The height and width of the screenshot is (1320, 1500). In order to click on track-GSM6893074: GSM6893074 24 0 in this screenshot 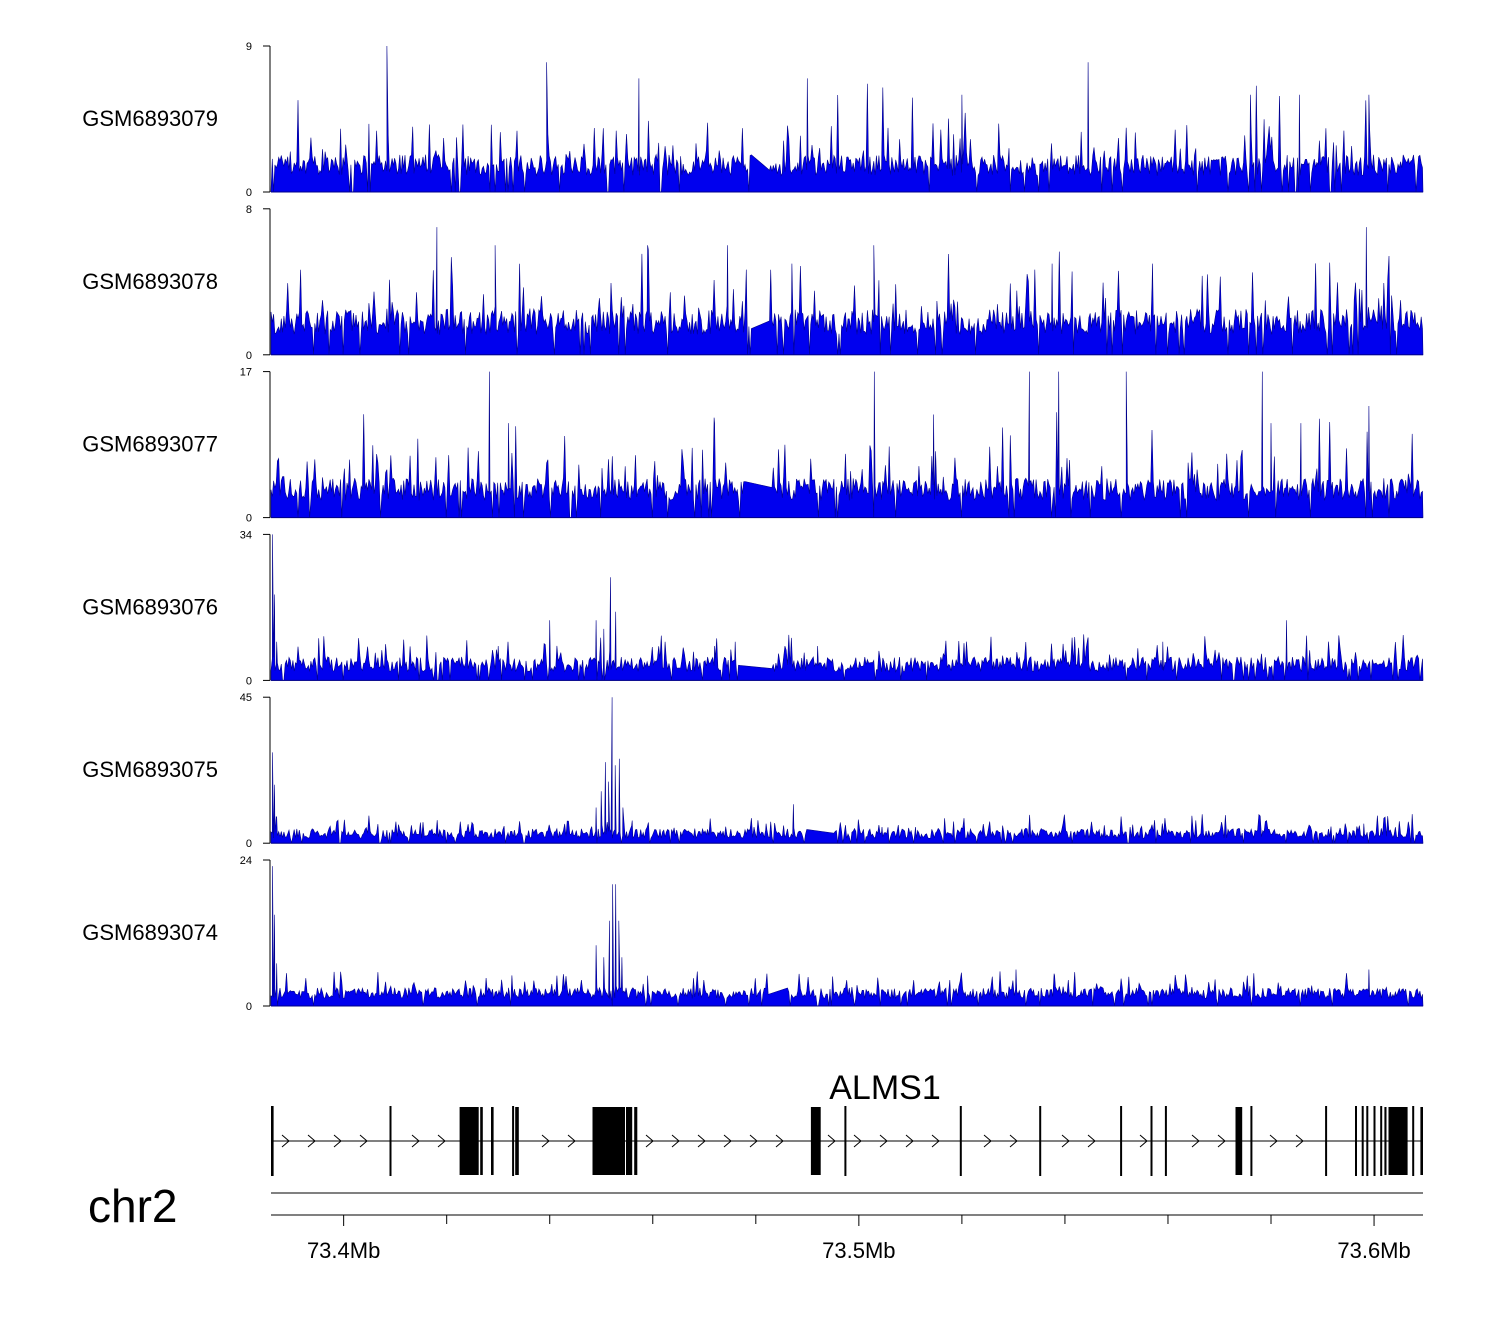, I will do `click(753, 934)`.